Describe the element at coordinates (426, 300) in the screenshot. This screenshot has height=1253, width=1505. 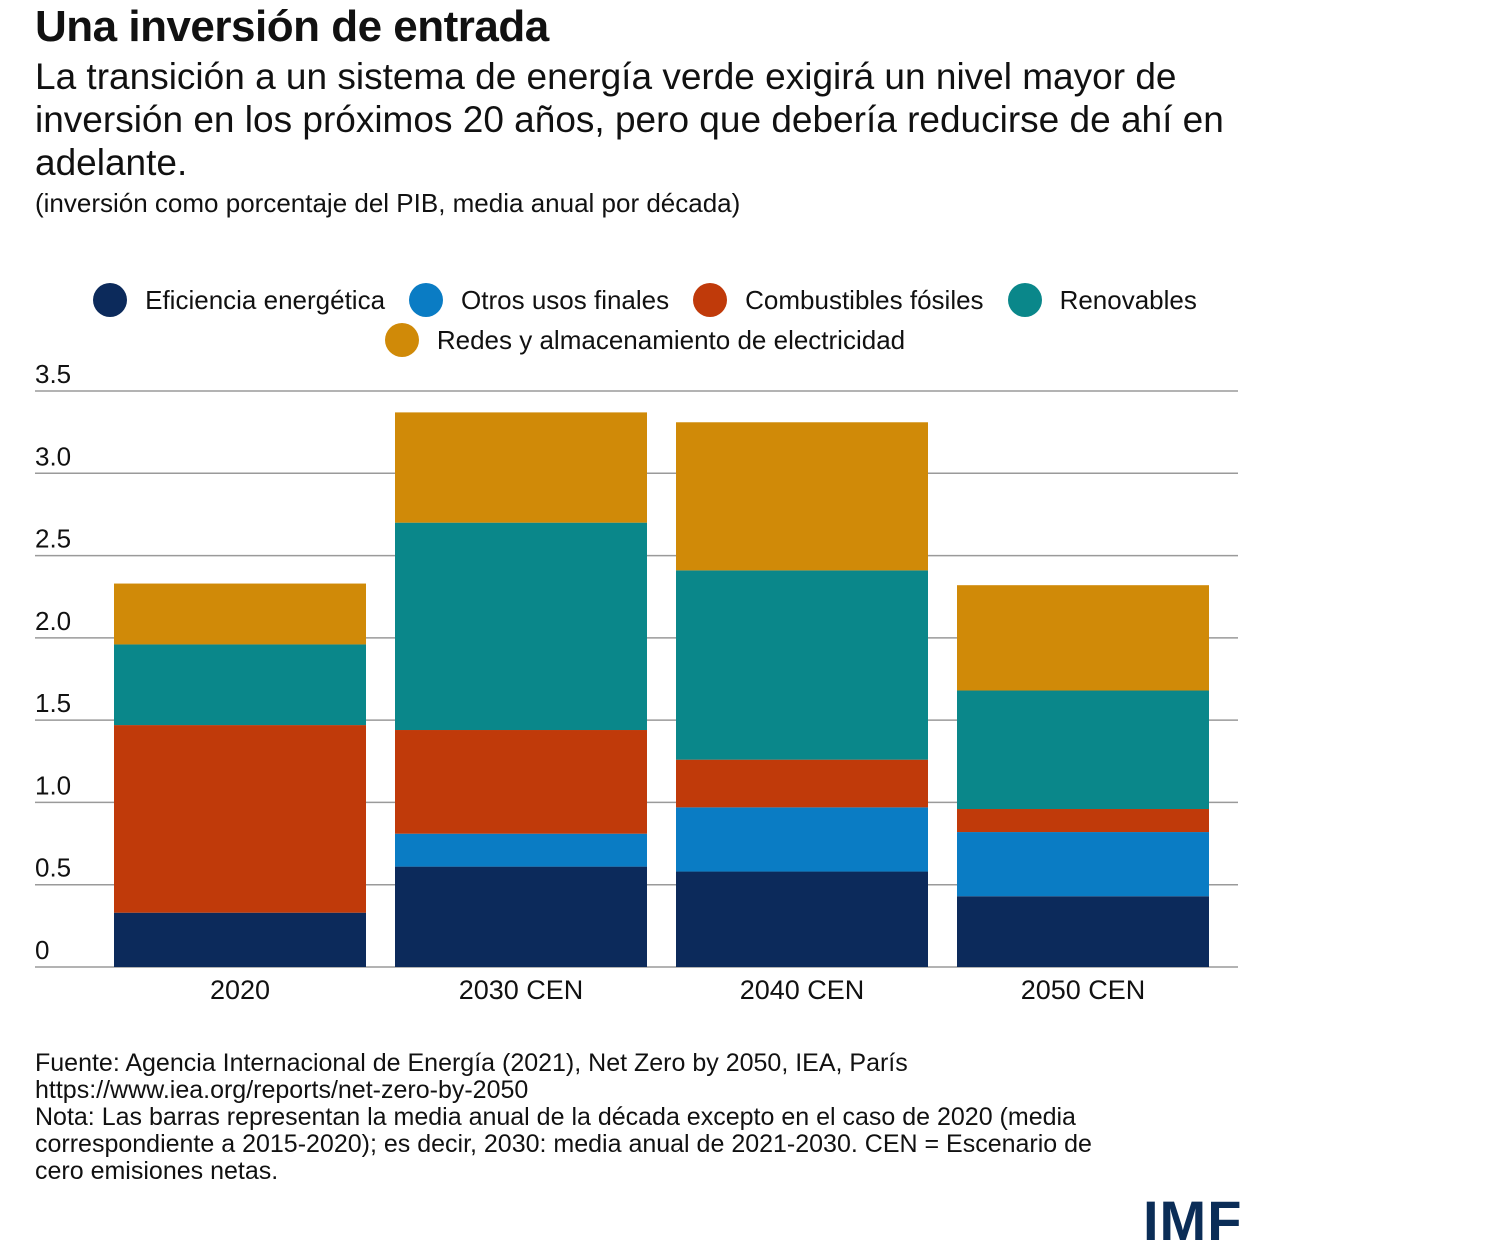
I see `legend-swatch-otros` at that location.